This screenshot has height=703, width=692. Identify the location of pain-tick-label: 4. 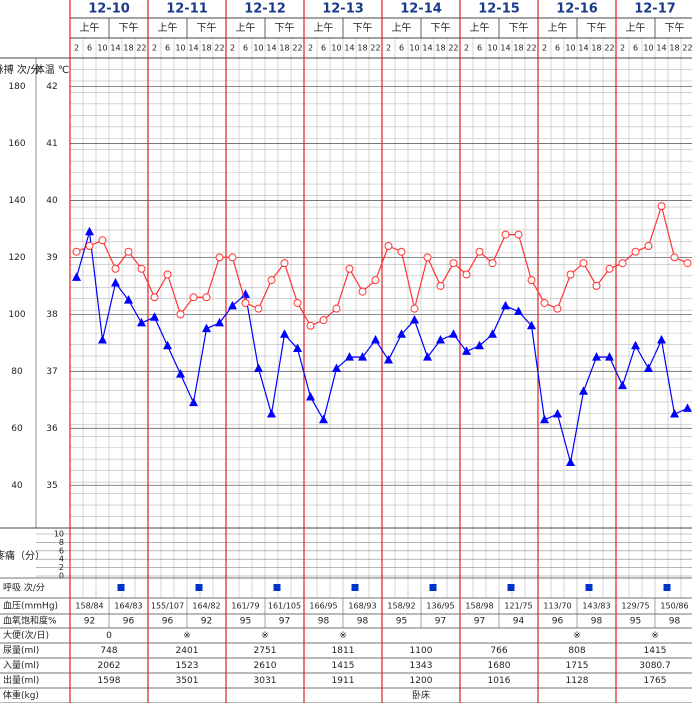
(61, 559).